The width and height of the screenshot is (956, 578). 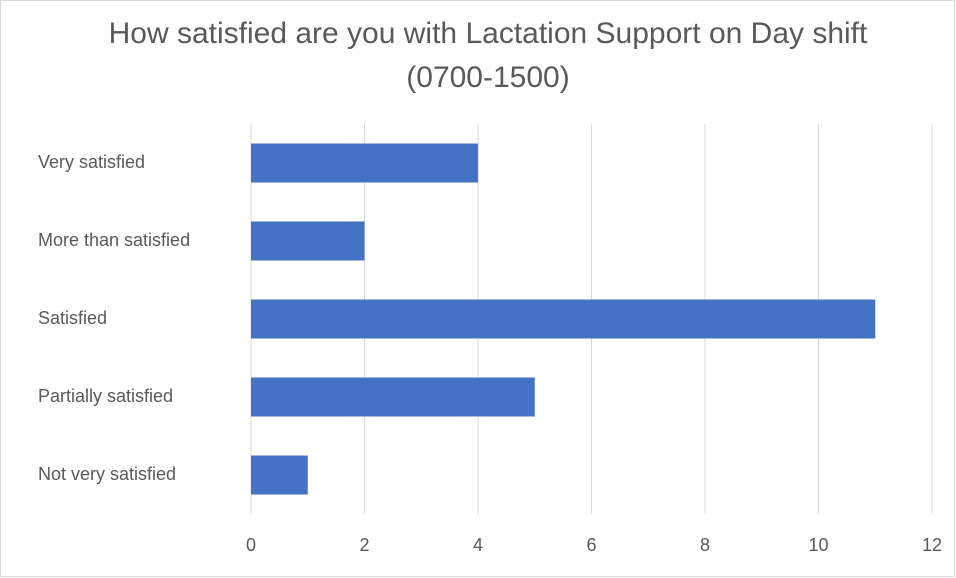 What do you see at coordinates (72, 318) in the screenshot?
I see `y-tick-label: Satisfied` at bounding box center [72, 318].